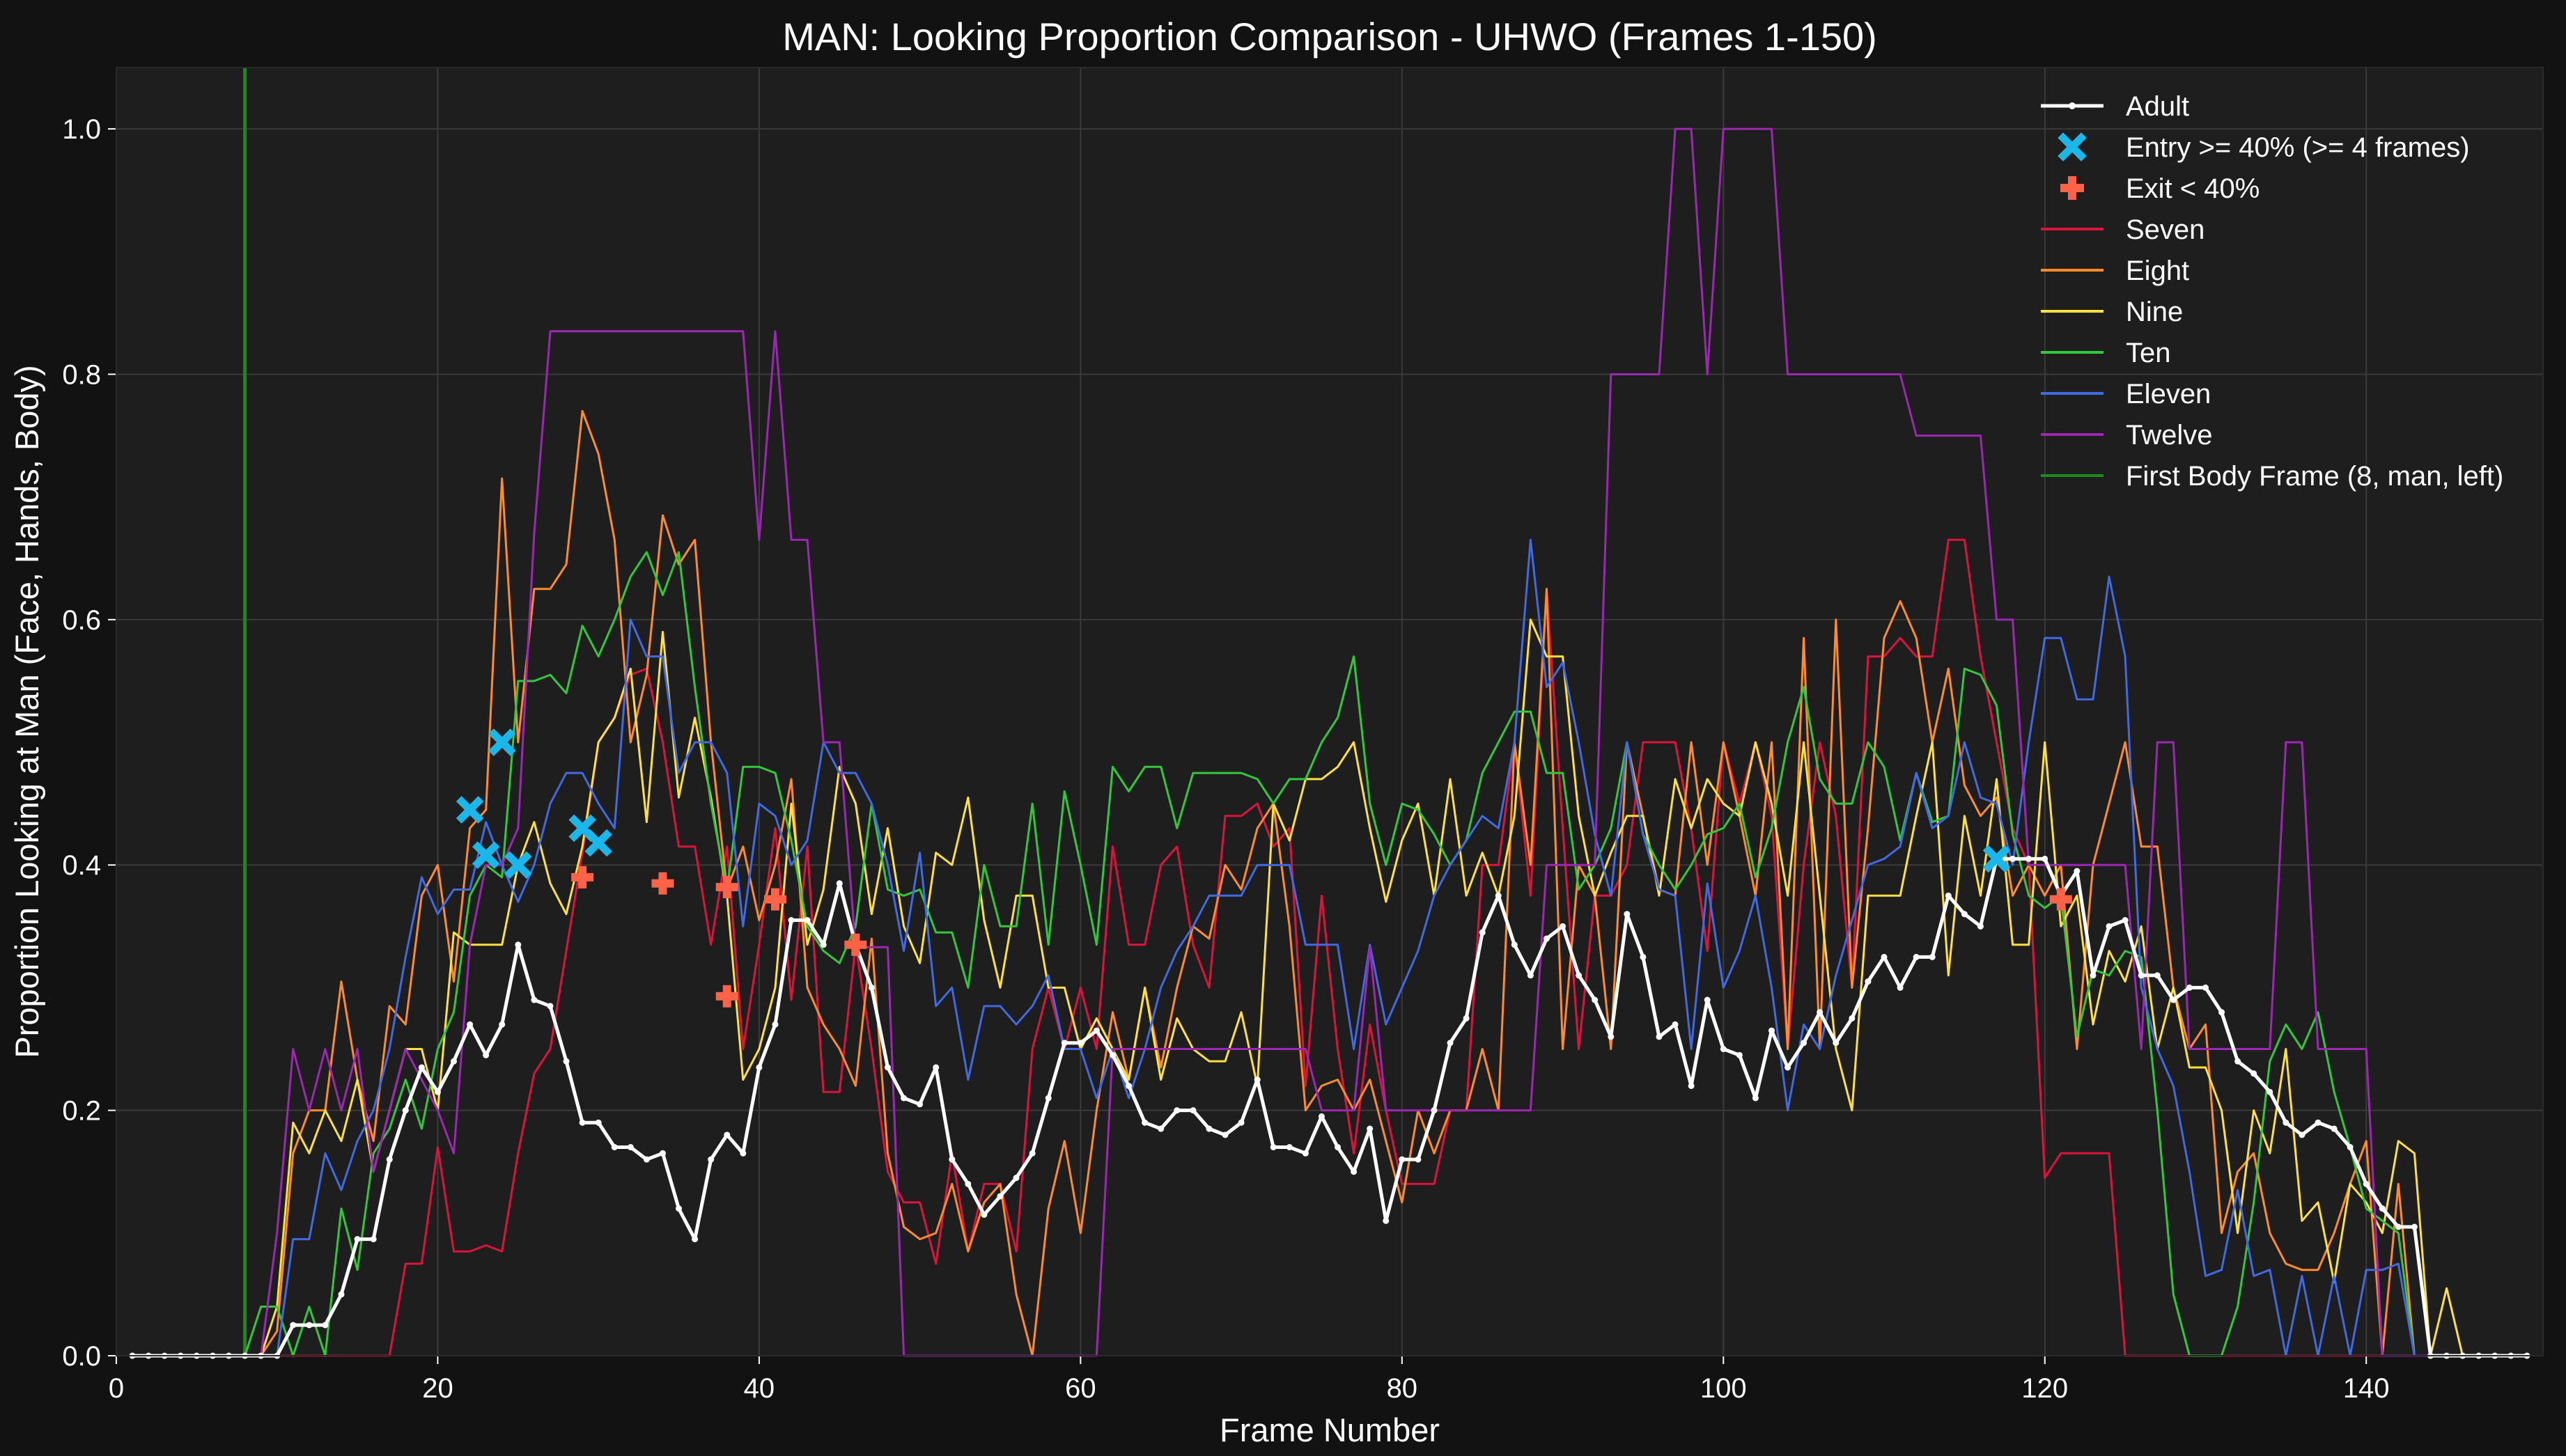  What do you see at coordinates (2169, 435) in the screenshot?
I see `legend-label: Twelve` at bounding box center [2169, 435].